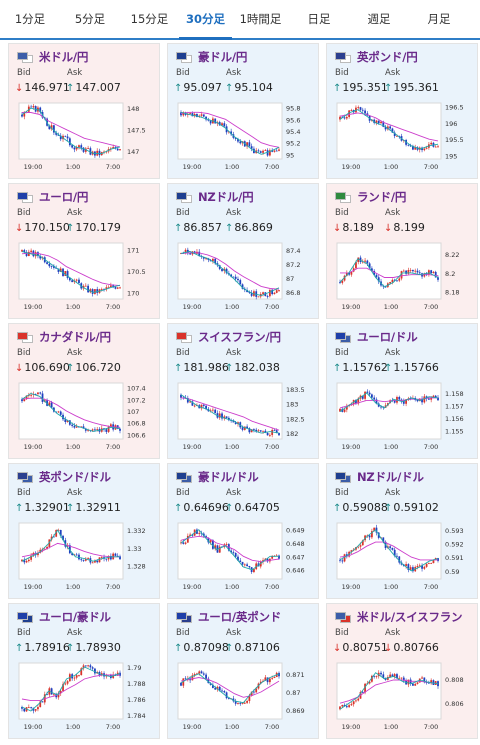 The height and width of the screenshot is (745, 480). I want to click on candlestick-chart: 95.8 95.6 95.4 95.2 95 19:00 1:00 7:00, so click(244, 138).